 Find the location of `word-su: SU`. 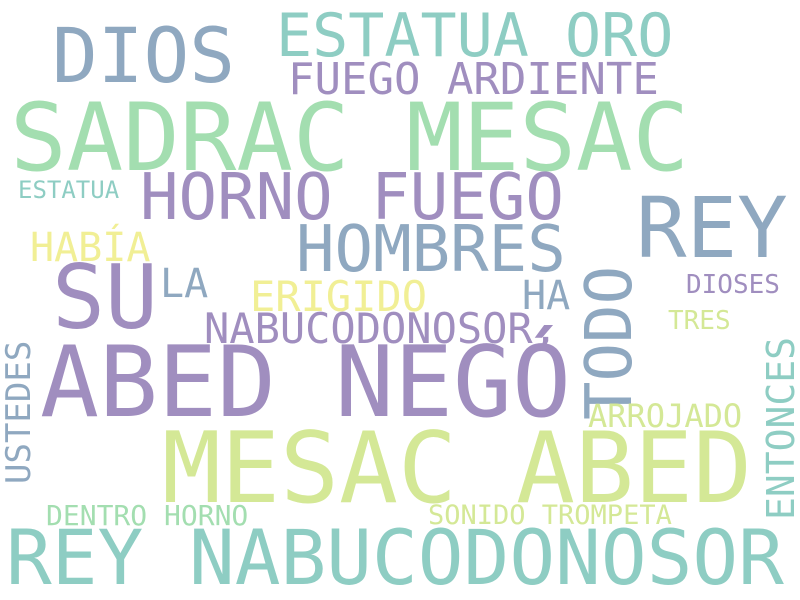

word-su: SU is located at coordinates (105, 297).